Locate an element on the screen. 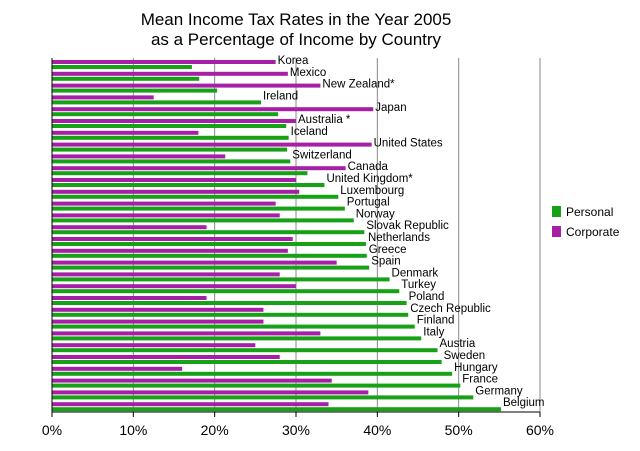  category-label: United Kingdom* is located at coordinates (369, 179).